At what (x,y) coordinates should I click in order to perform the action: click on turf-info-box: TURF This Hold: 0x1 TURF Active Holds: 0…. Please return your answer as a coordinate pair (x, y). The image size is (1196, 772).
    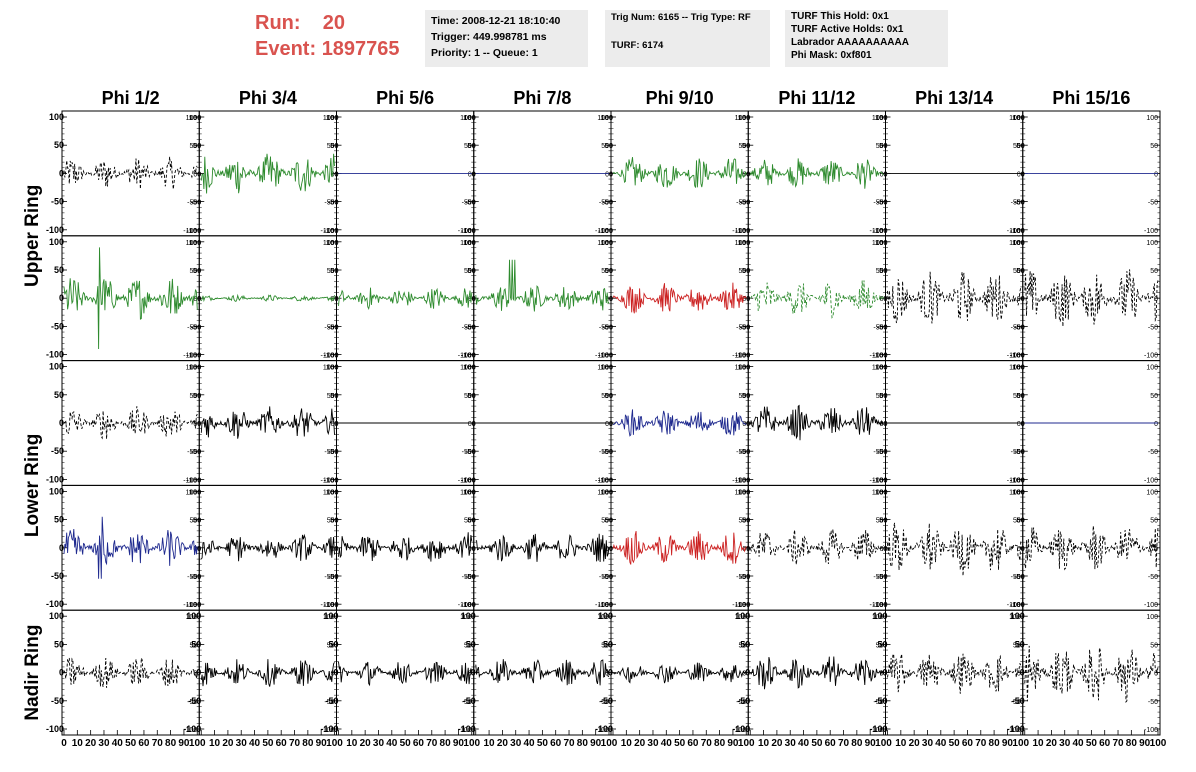
    Looking at the image, I should click on (866, 38).